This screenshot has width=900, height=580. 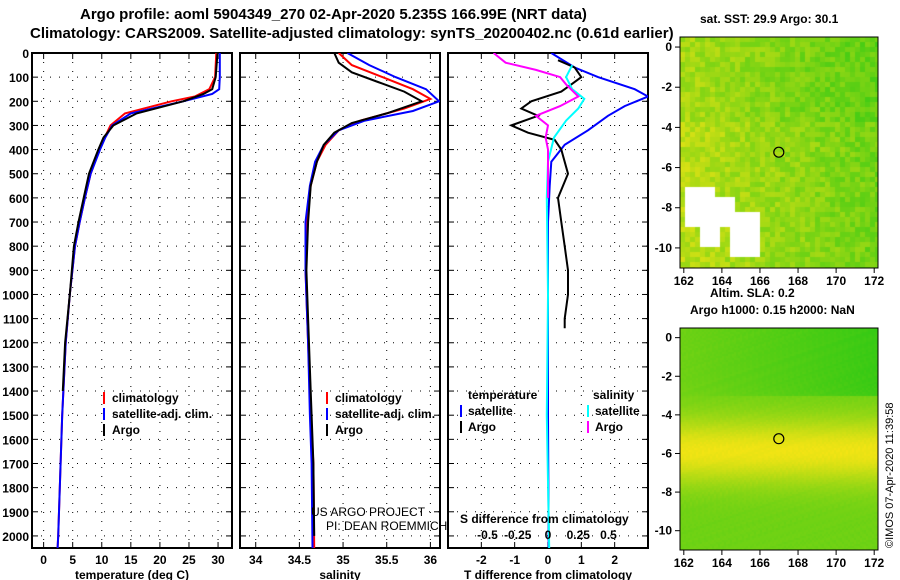 What do you see at coordinates (15, 392) in the screenshot?
I see `depth-tick-label: 1400` at bounding box center [15, 392].